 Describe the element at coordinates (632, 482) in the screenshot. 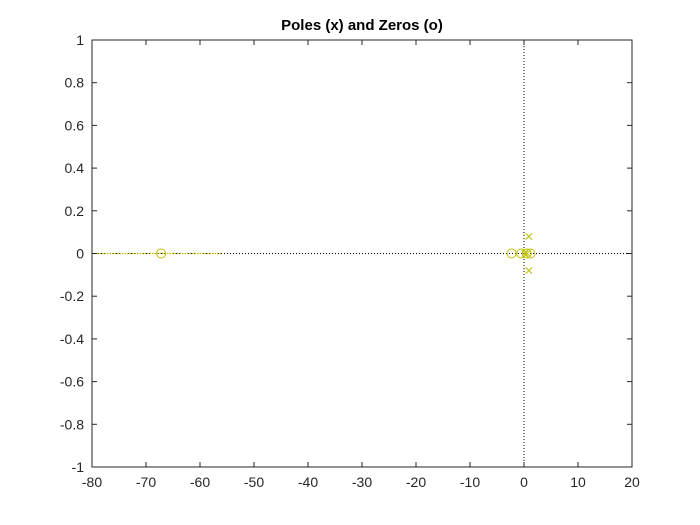

I see `x-tick-label: 20` at that location.